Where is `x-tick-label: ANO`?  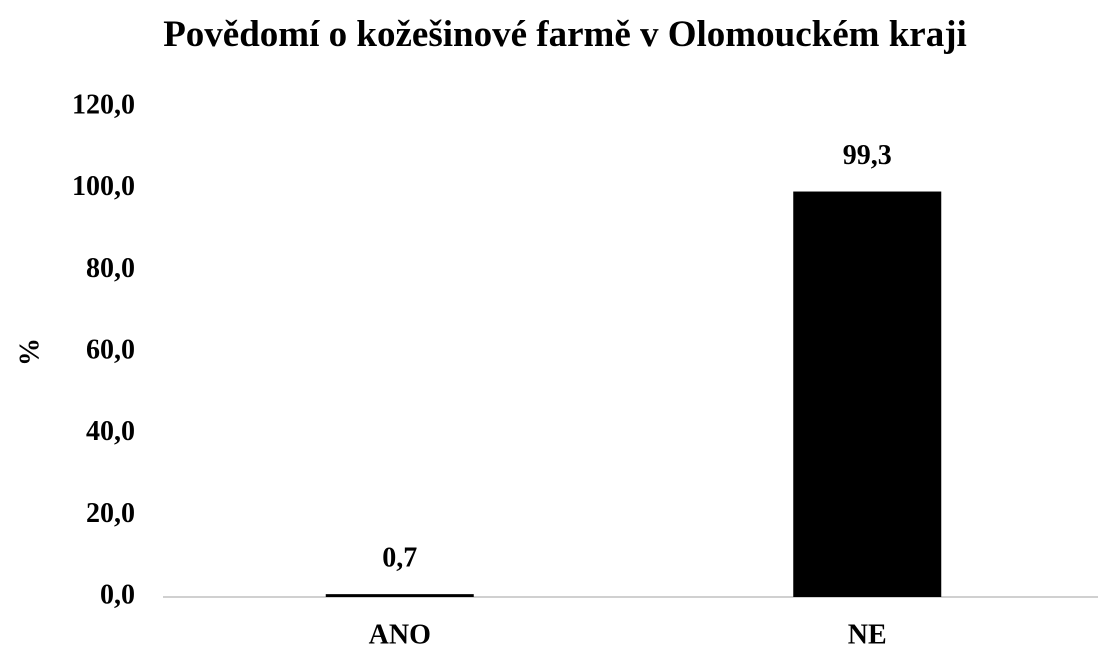 x-tick-label: ANO is located at coordinates (400, 634).